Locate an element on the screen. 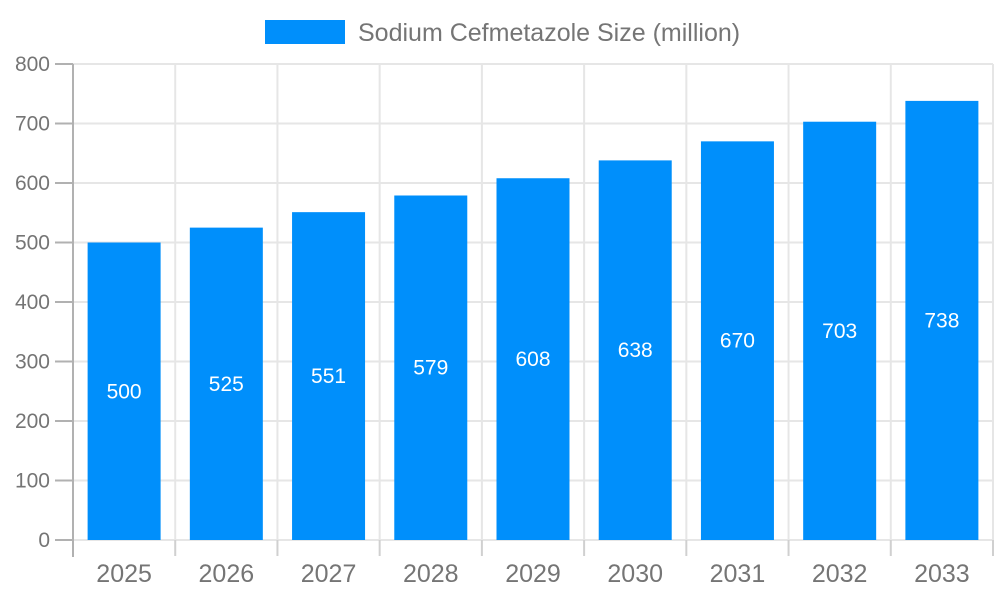  y-axis-tick-label: 200 is located at coordinates (32, 421).